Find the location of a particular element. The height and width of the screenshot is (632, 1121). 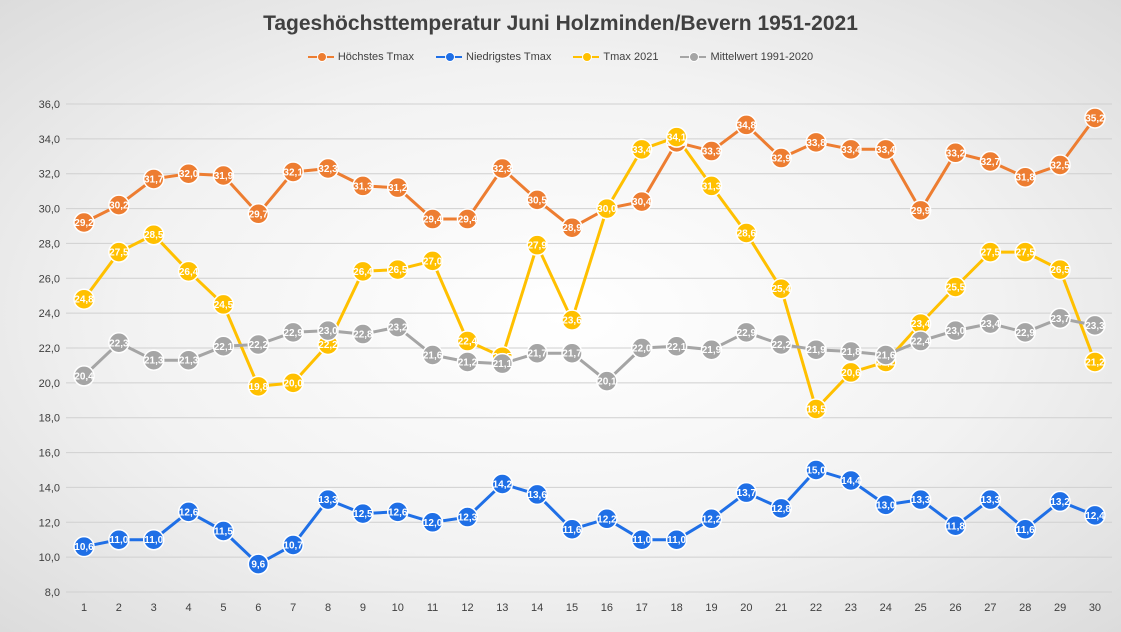

series-0-label-22: 33,8 is located at coordinates (816, 143).